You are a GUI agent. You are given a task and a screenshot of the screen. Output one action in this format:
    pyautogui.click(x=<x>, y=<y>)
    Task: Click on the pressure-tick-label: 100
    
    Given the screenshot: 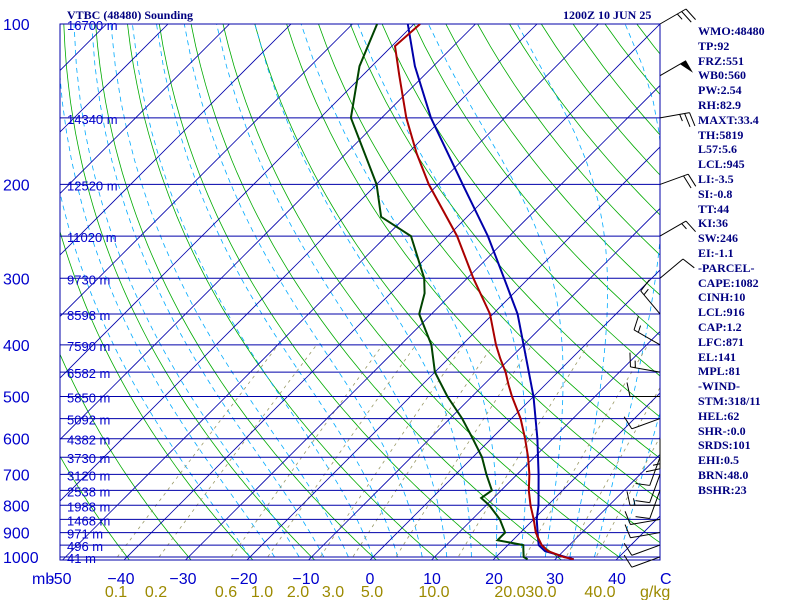 What is the action you would take?
    pyautogui.click(x=16, y=25)
    